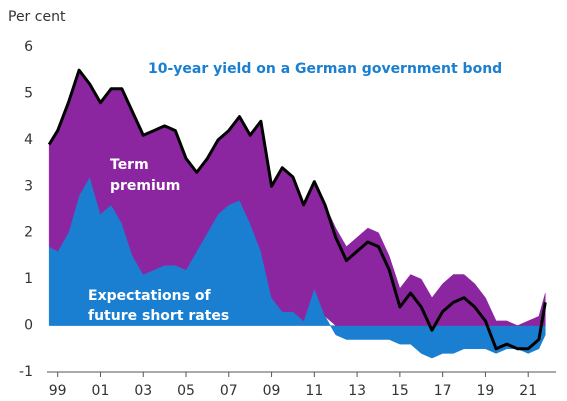  What do you see at coordinates (129, 165) in the screenshot?
I see `annotation: Term` at bounding box center [129, 165].